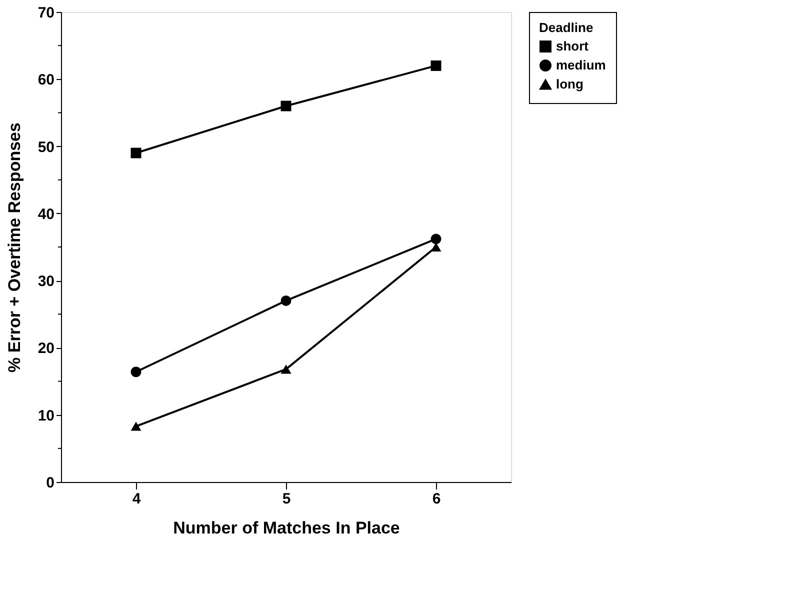  I want to click on legend-label: long, so click(570, 84).